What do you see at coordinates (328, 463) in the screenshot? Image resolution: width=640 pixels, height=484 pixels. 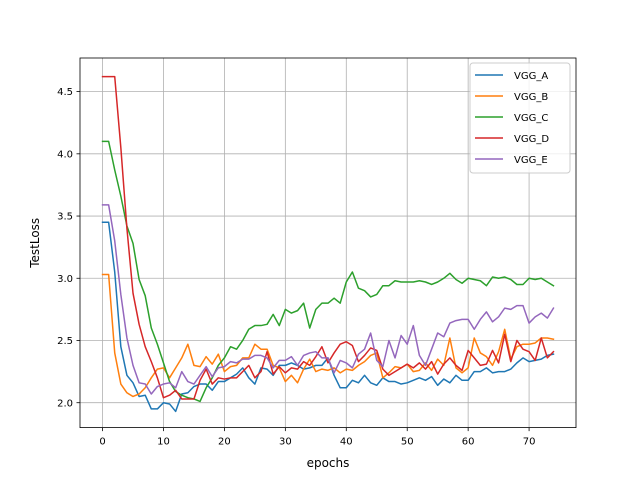 I see `x-axis-label: epochs` at bounding box center [328, 463].